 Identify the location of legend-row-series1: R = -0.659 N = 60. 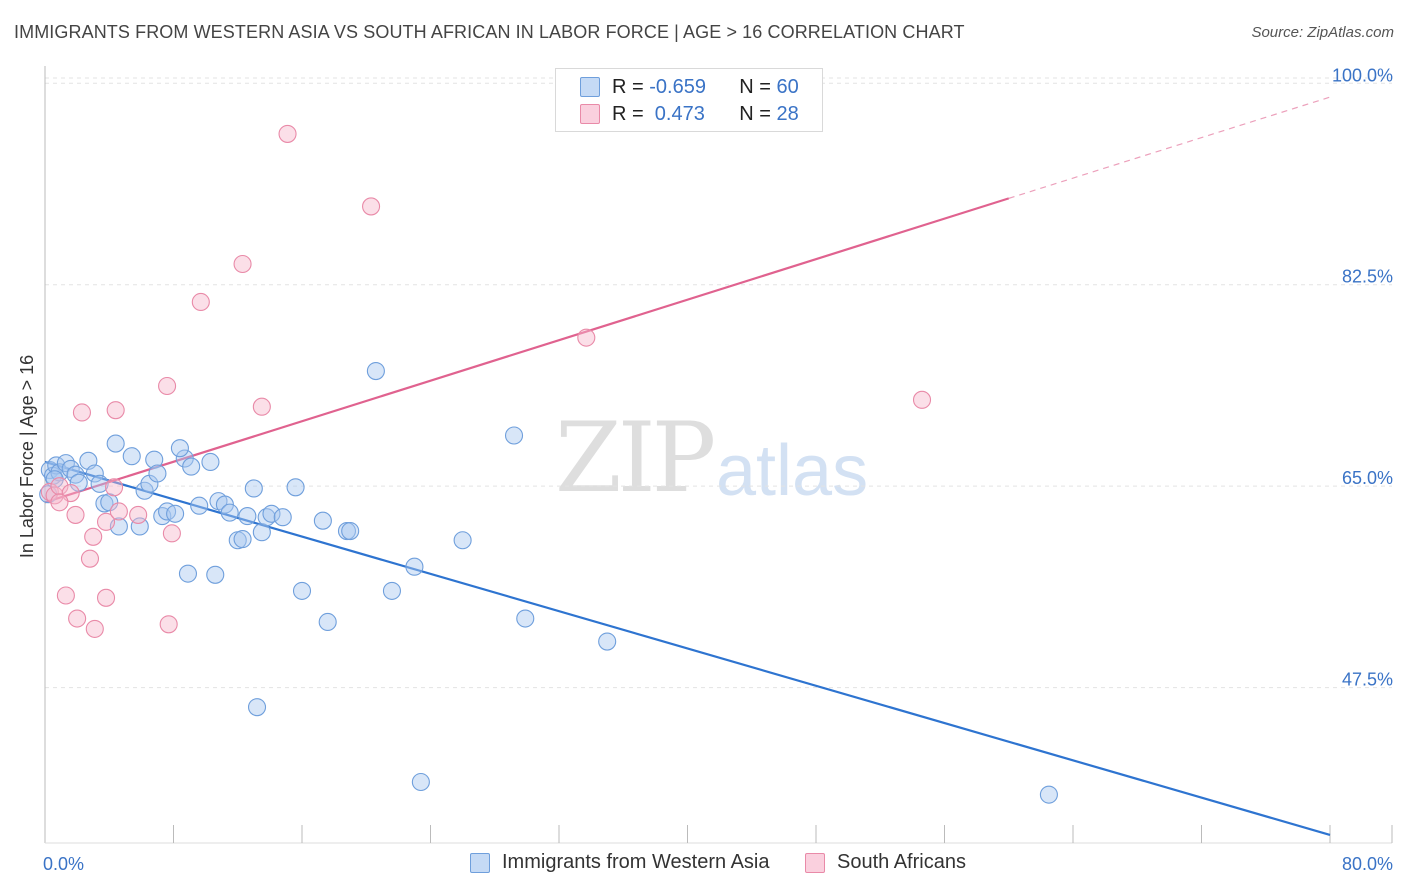
(689, 87).